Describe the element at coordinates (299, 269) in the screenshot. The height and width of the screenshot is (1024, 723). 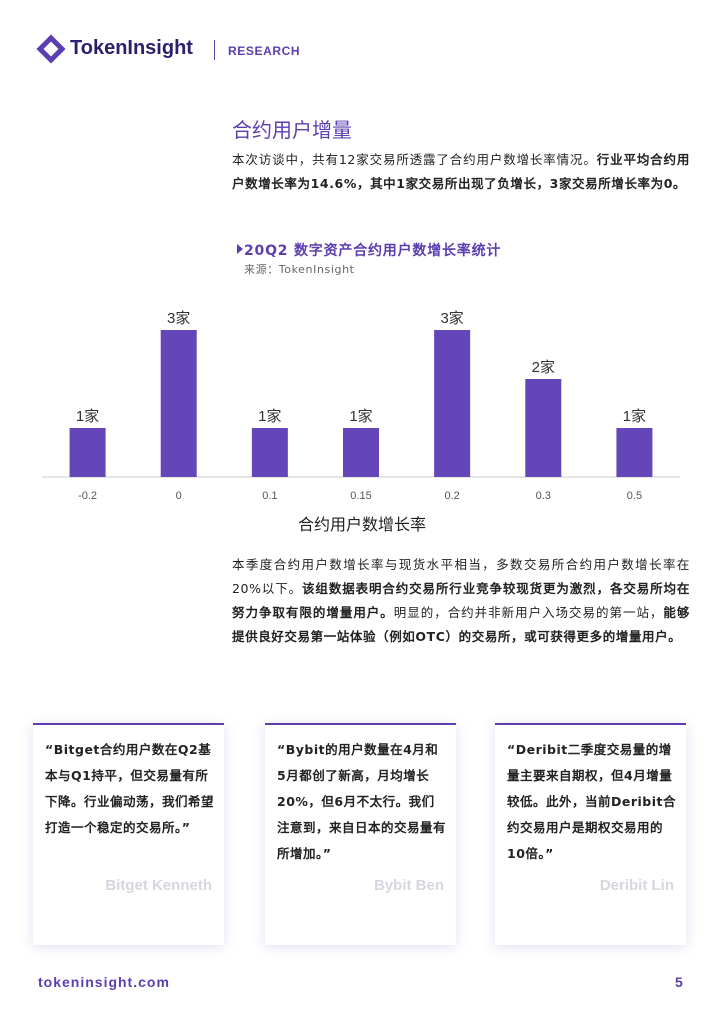
I see `chart-source: 来源：TokenInsight` at that location.